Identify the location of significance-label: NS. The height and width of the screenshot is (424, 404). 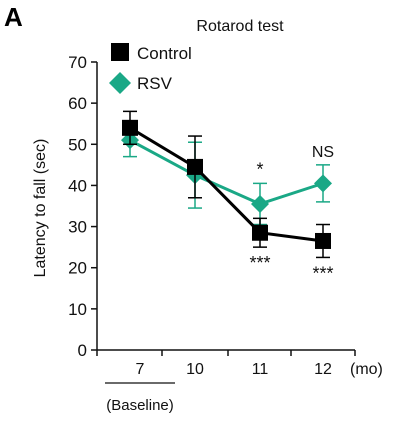
(323, 152).